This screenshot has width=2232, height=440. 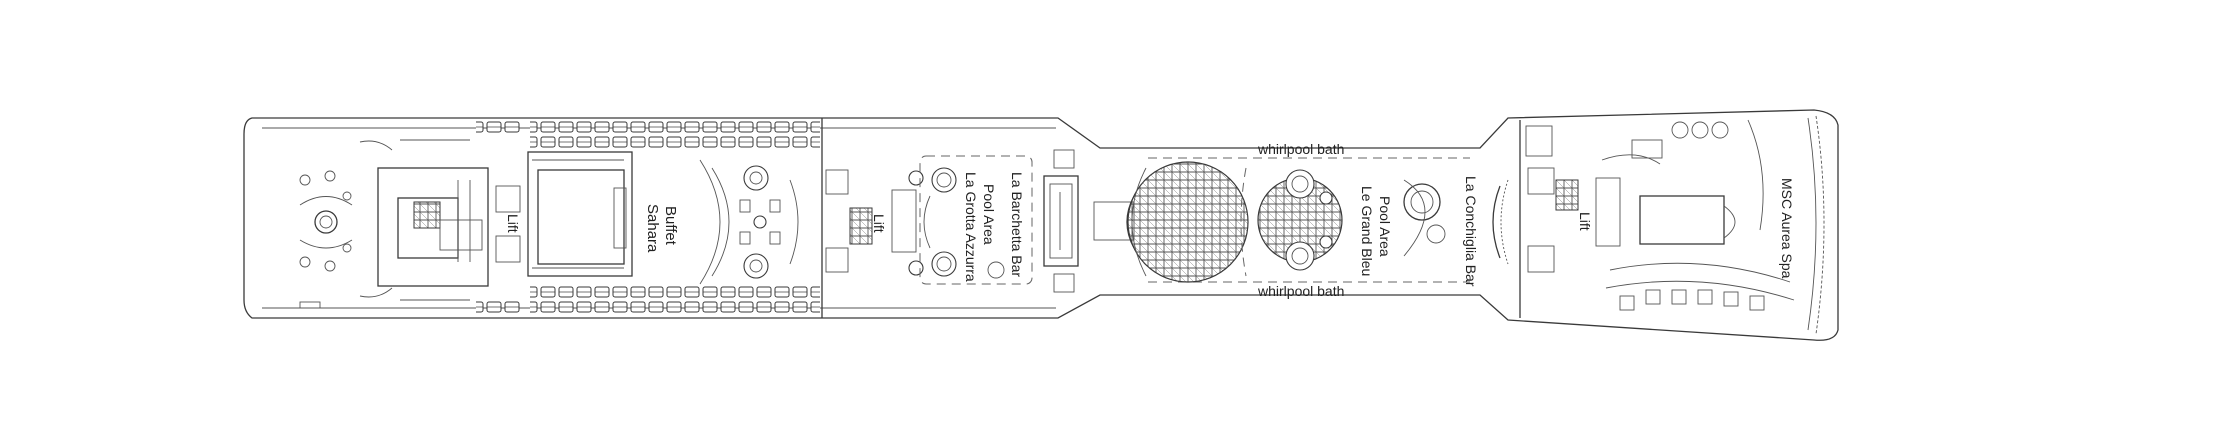 I want to click on le-grand-bleu-label: Le Grand Bleu, so click(x=1367, y=231).